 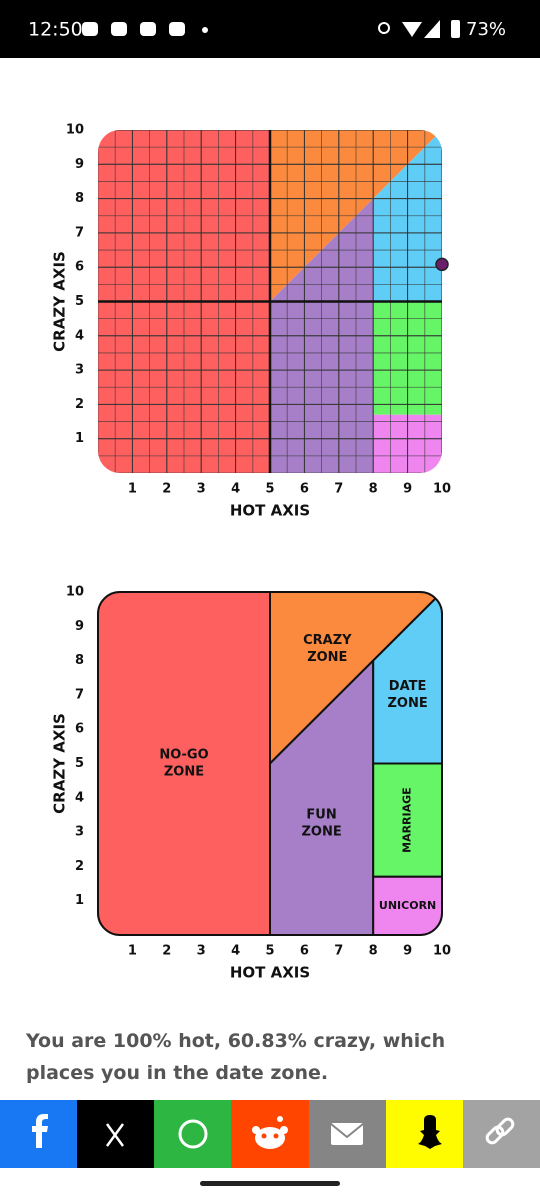 What do you see at coordinates (500, 1131) in the screenshot?
I see `link-icon` at bounding box center [500, 1131].